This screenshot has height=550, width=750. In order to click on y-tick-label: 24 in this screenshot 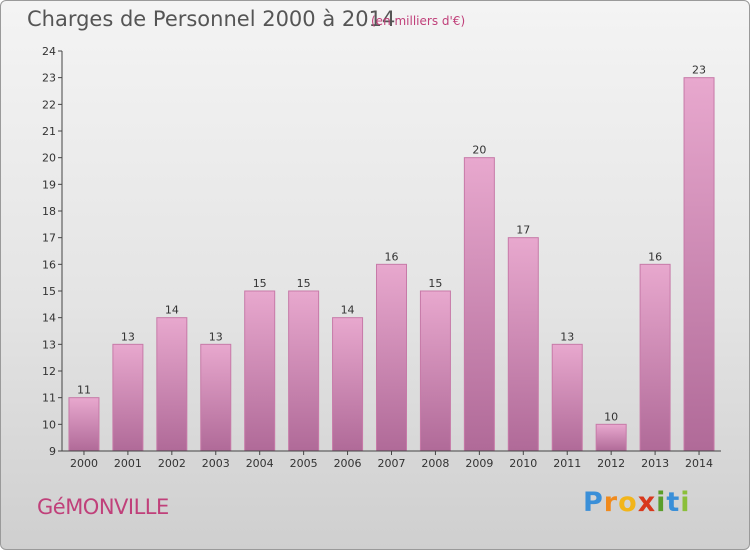, I will do `click(49, 51)`.